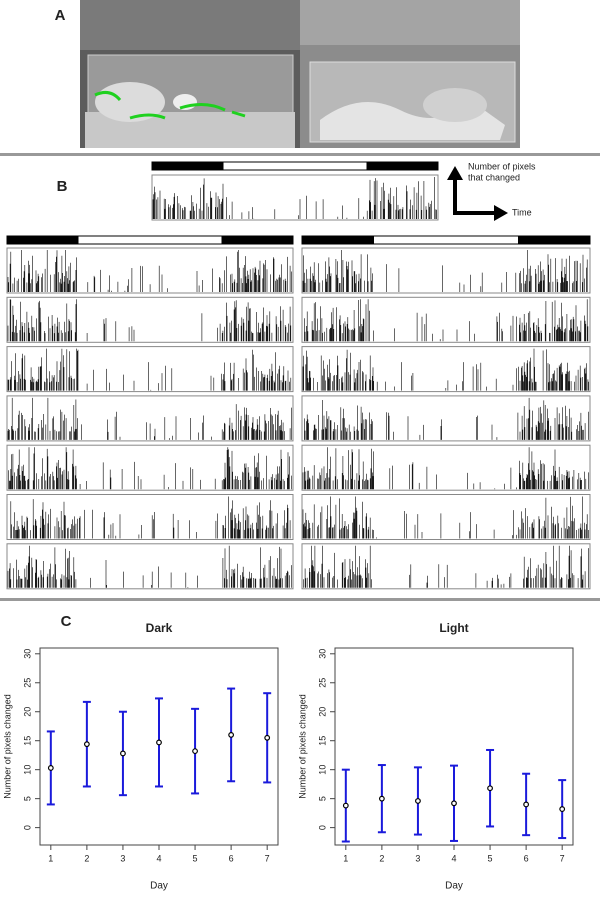  What do you see at coordinates (502, 166) in the screenshot?
I see `key-label: Number of pixels` at bounding box center [502, 166].